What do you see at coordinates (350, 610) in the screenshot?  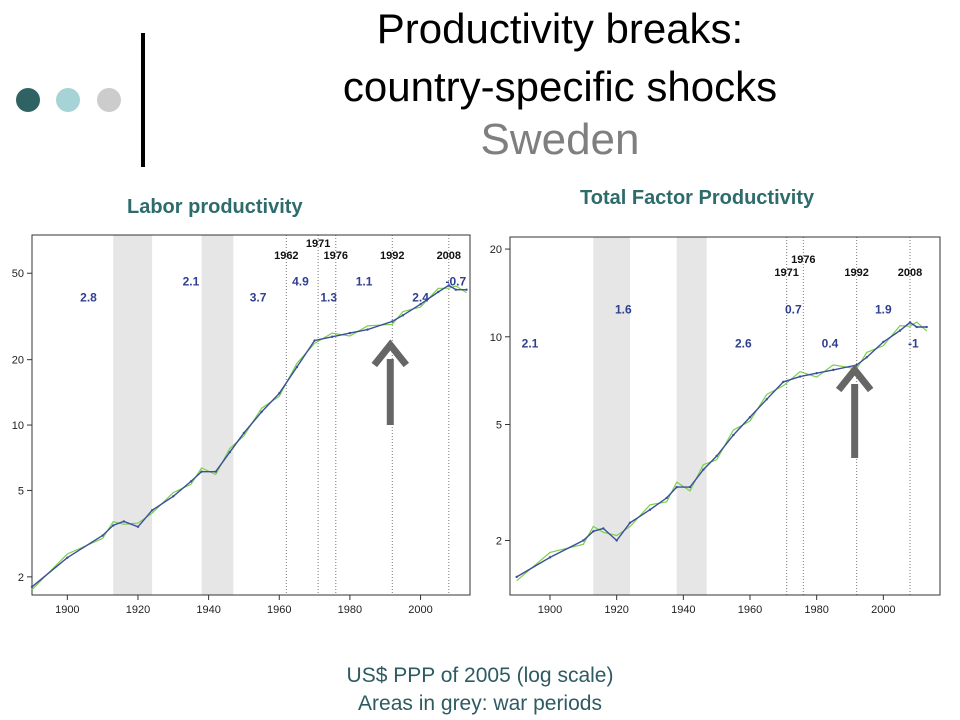 I see `x-tick-label-1980: 1980` at bounding box center [350, 610].